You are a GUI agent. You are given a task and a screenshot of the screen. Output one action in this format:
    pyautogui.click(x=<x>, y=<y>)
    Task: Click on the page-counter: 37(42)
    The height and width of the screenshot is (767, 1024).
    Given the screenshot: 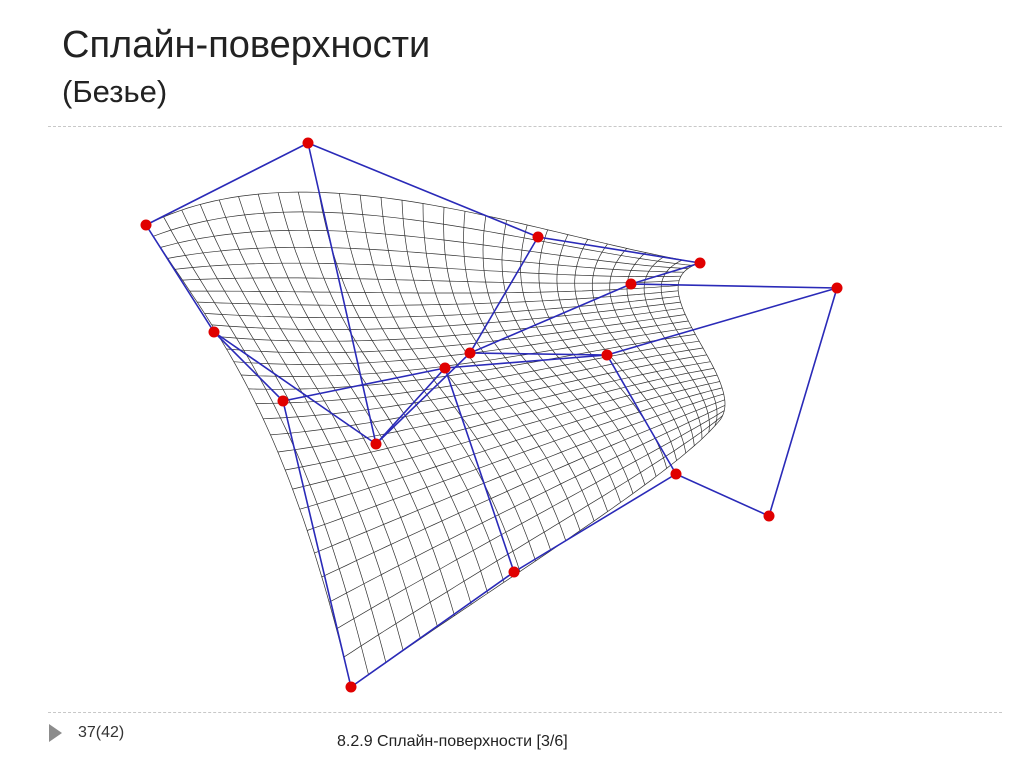 What is the action you would take?
    pyautogui.click(x=101, y=732)
    